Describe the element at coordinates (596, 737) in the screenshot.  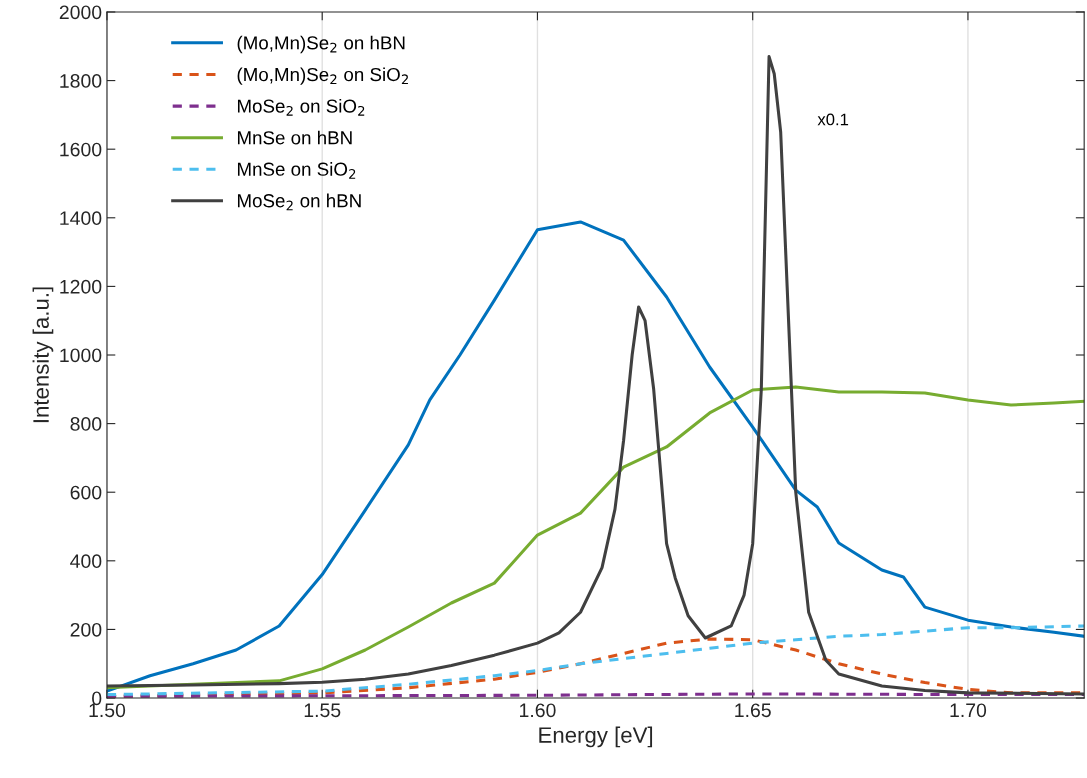
I see `x-axis-title: Energy [eV]` at that location.